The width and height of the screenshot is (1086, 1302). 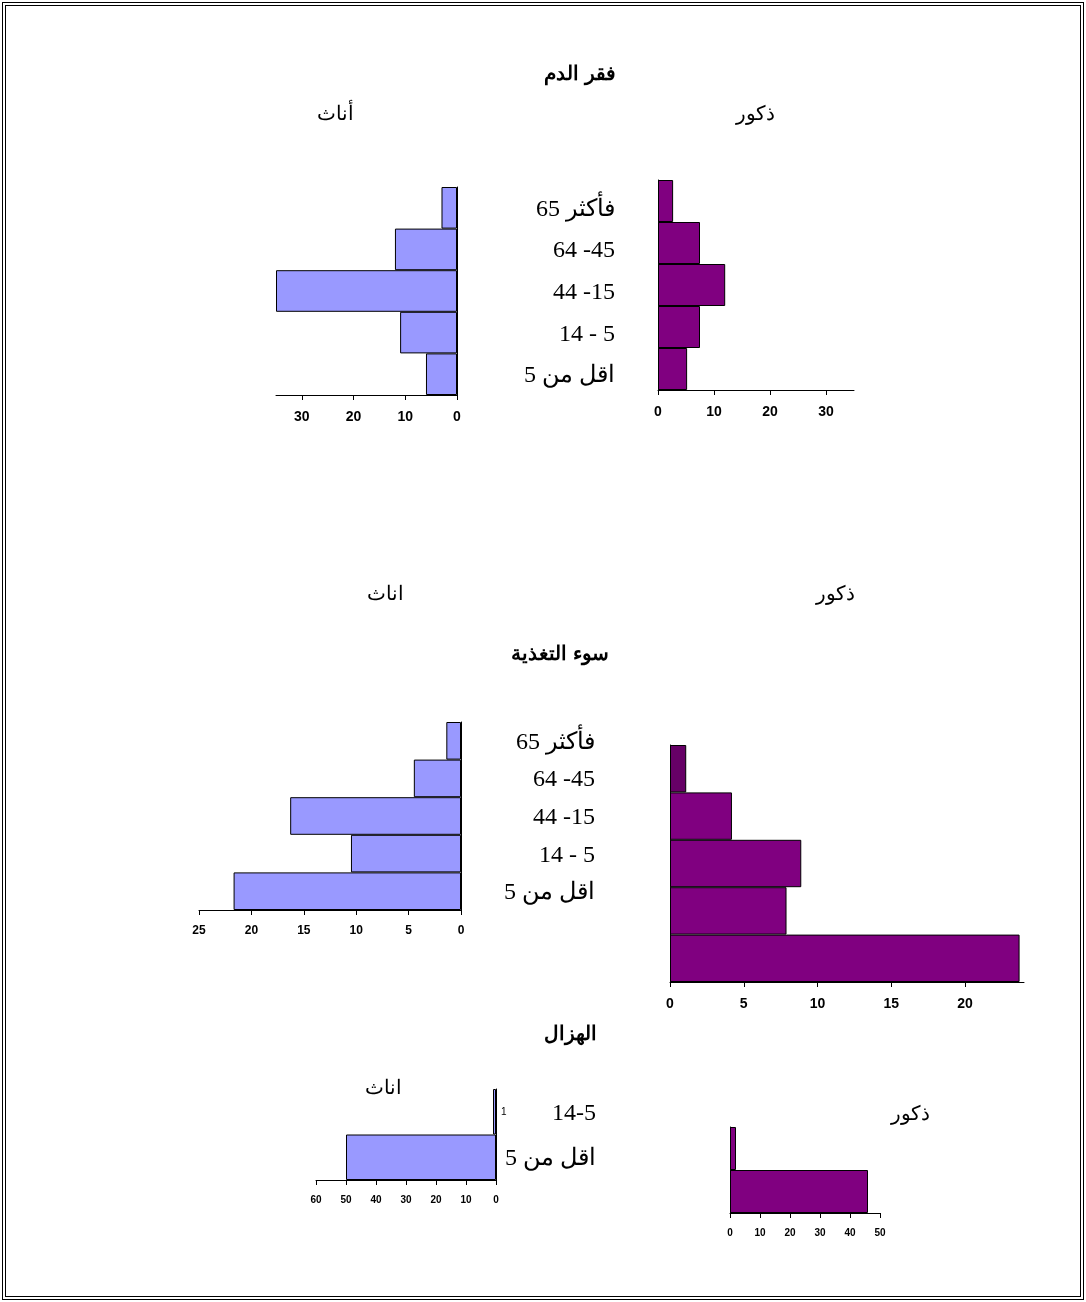 What do you see at coordinates (335, 111) in the screenshot?
I see `chart-subtitle: أناث` at bounding box center [335, 111].